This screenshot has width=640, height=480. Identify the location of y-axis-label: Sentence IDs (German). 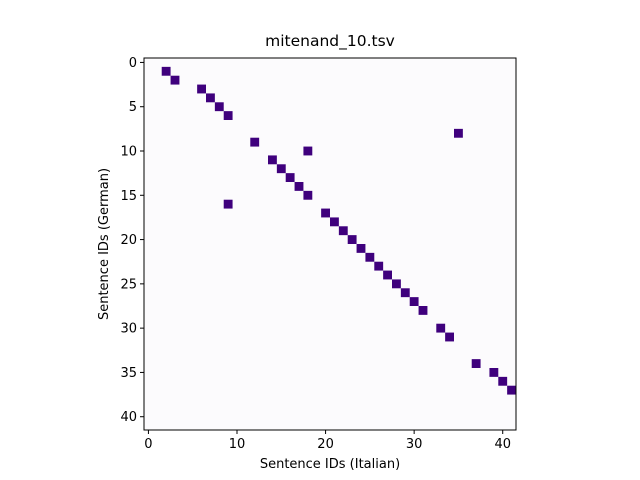
(104, 244).